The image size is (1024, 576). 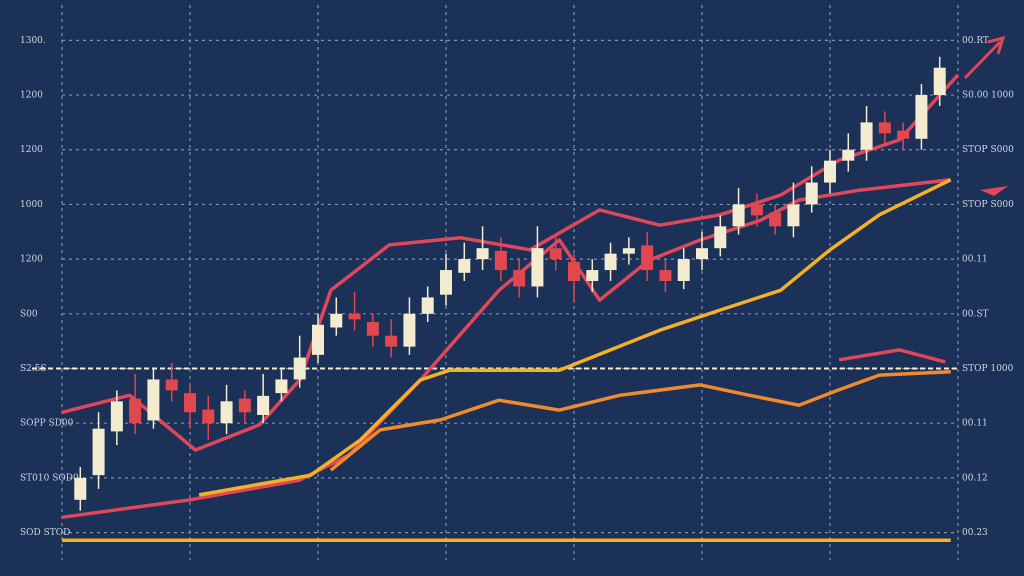 What do you see at coordinates (45, 533) in the screenshot?
I see `y-tick-label: SOD STOD` at bounding box center [45, 533].